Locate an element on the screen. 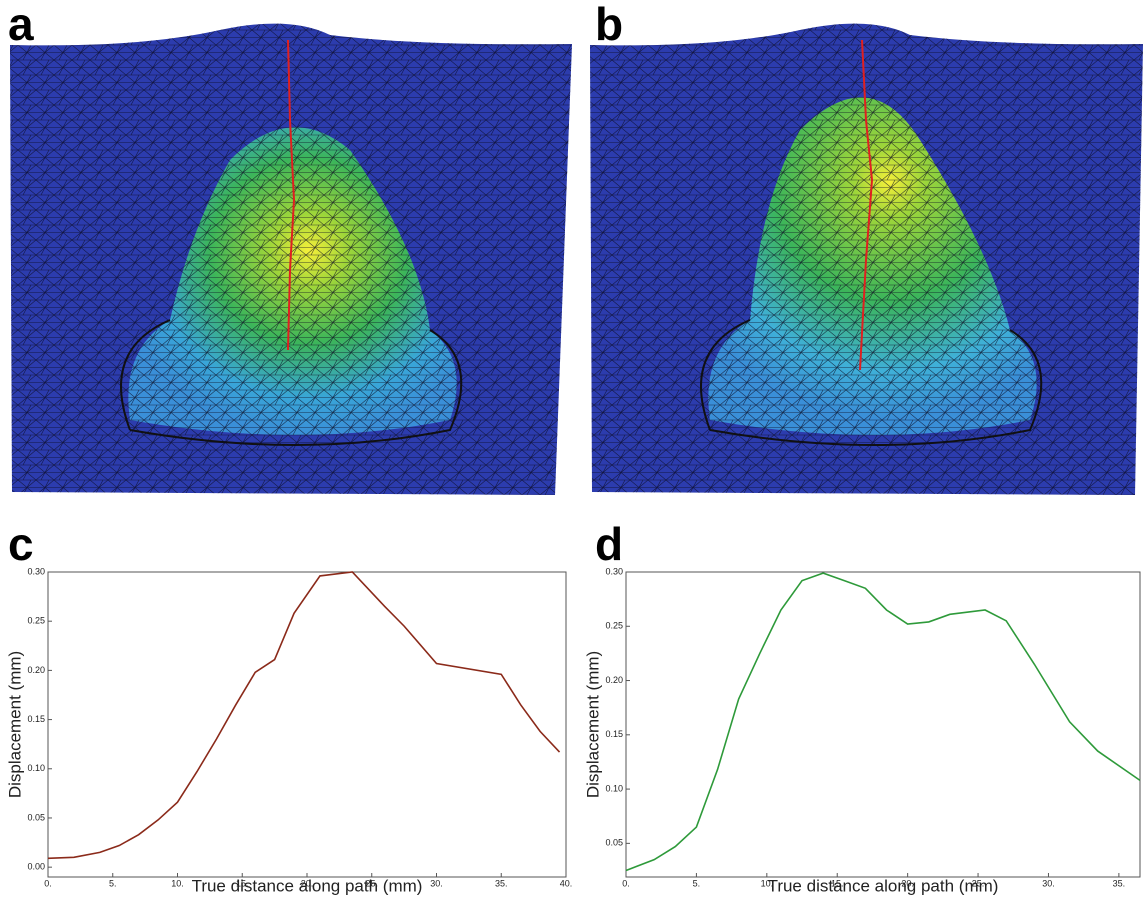  panel-label: b is located at coordinates (609, 25).